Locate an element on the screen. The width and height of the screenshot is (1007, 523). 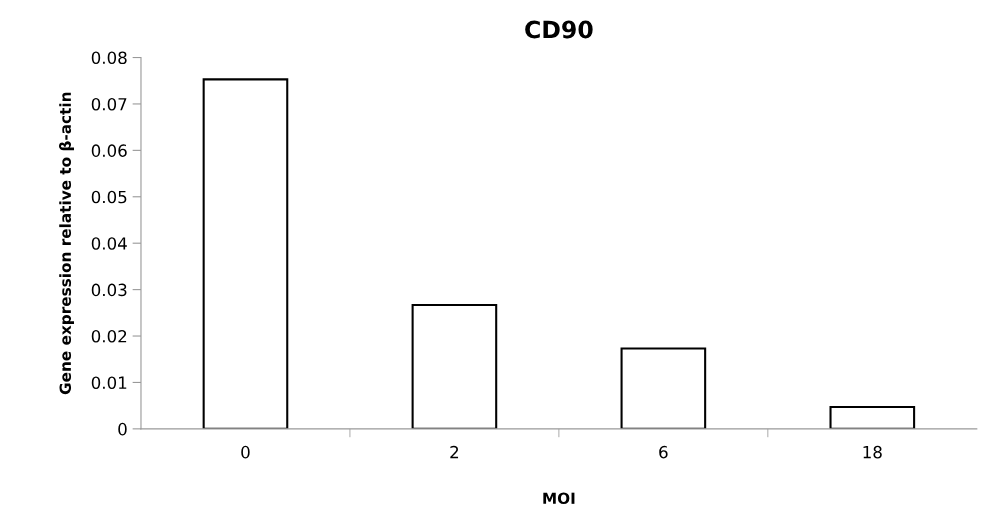
y-tick-label: 0.01 is located at coordinates (109, 383).